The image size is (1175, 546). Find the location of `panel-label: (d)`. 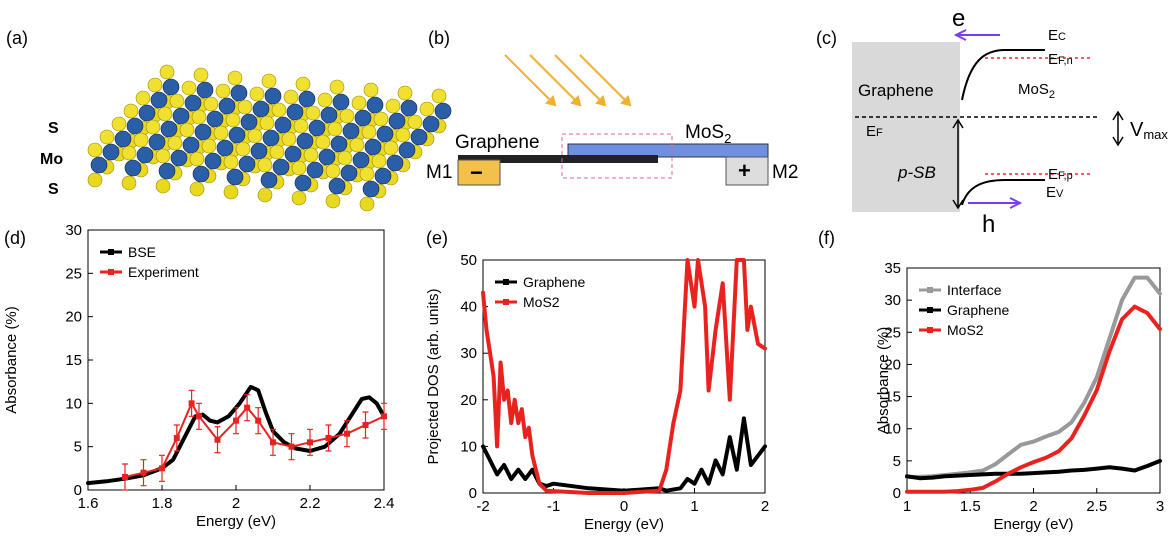

panel-label: (d) is located at coordinates (15, 238).